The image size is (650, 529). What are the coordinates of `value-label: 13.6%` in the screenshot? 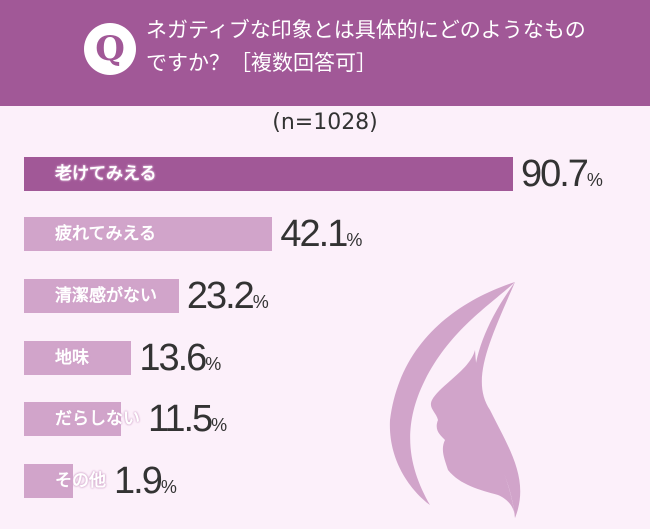 It's located at (180, 358).